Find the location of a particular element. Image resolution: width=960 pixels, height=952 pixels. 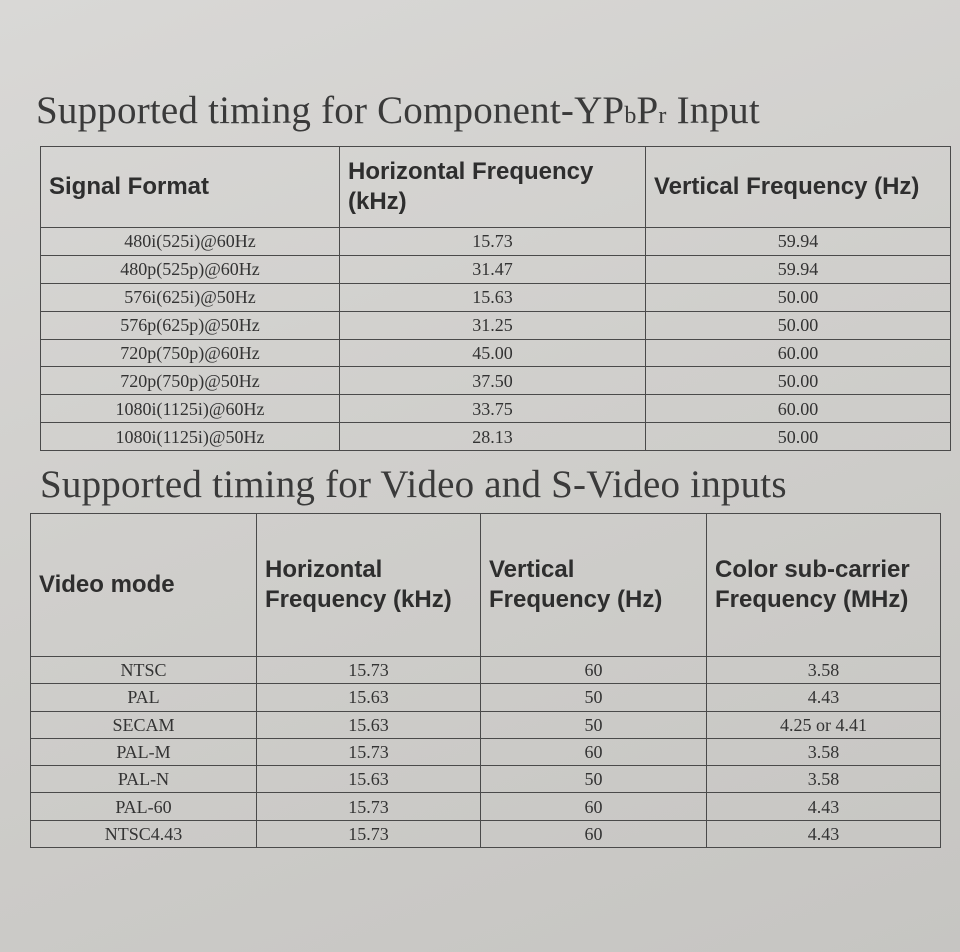

table-row: NTSC4.43 15.73 60 4.43 is located at coordinates (485, 834).